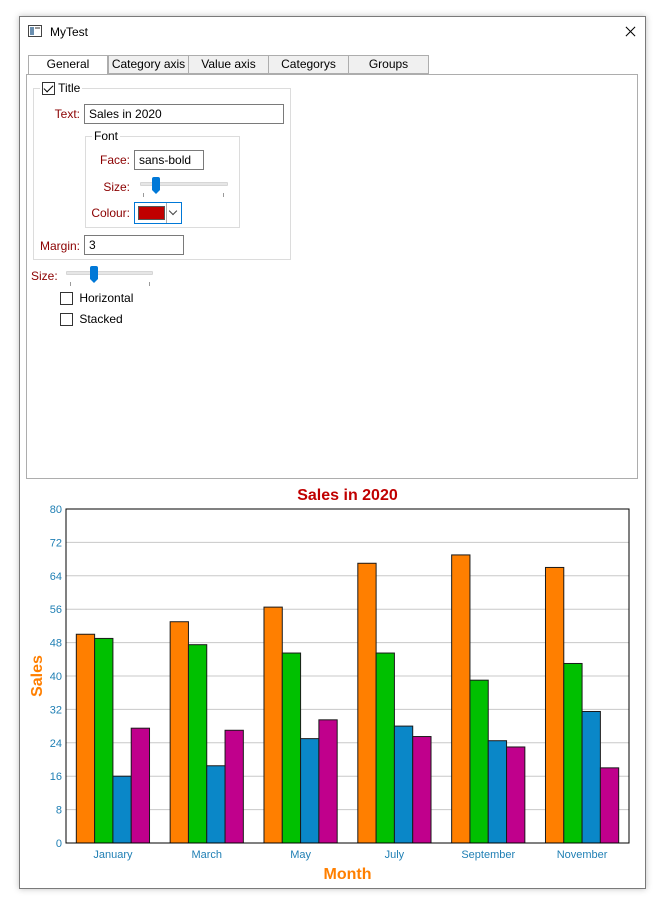 The height and width of the screenshot is (912, 671). Describe the element at coordinates (56, 777) in the screenshot. I see `y-tick-label: 16` at that location.